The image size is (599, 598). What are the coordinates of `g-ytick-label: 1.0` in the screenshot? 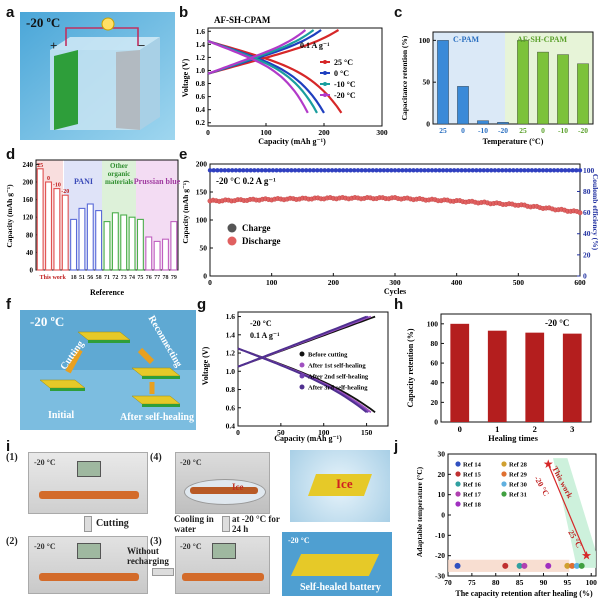 It's located at (231, 371).